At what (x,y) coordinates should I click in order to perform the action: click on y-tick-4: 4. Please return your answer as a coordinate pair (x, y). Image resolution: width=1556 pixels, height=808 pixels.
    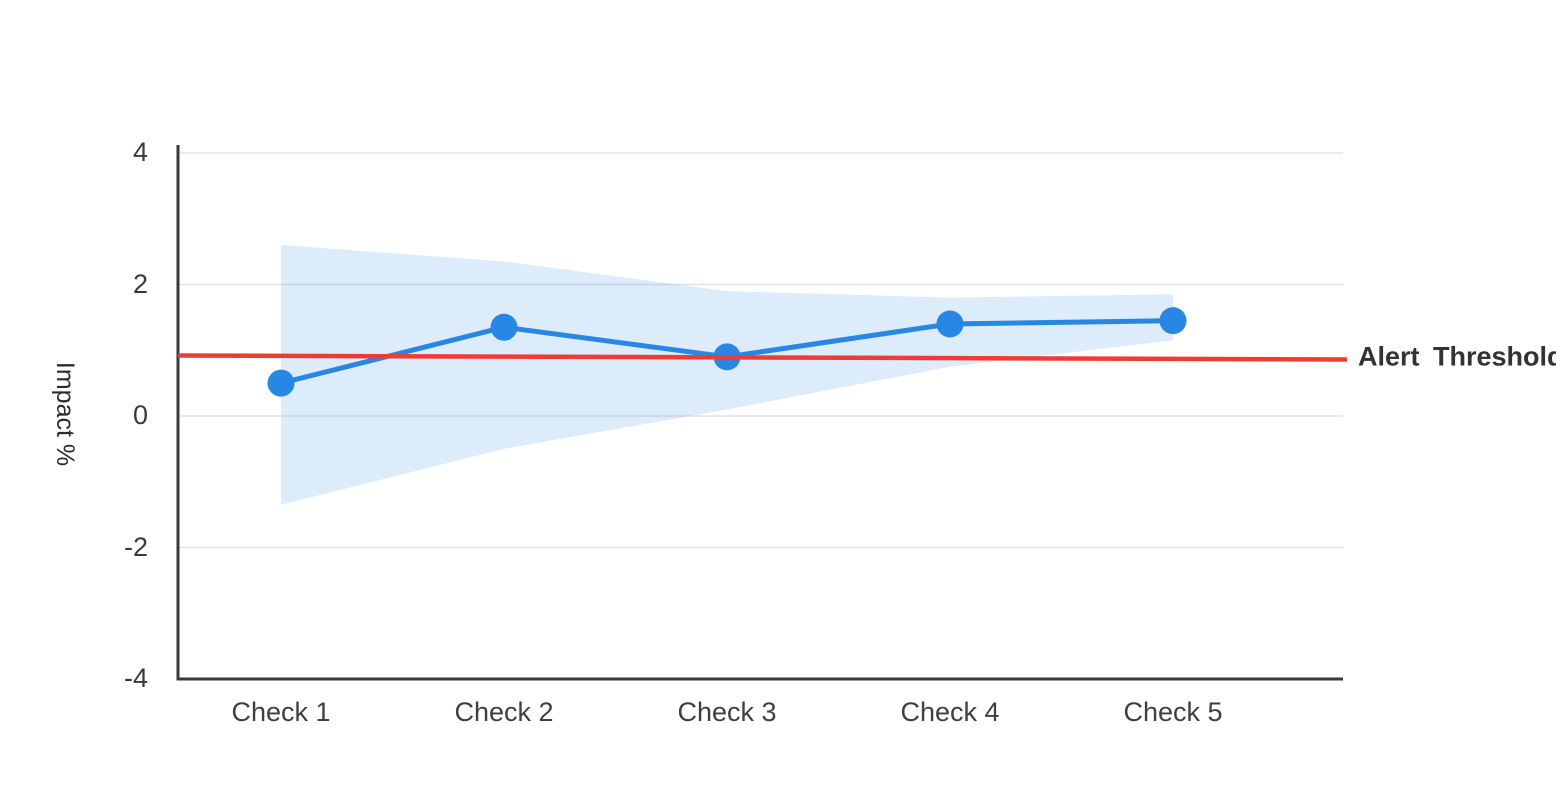
    Looking at the image, I should click on (140, 151).